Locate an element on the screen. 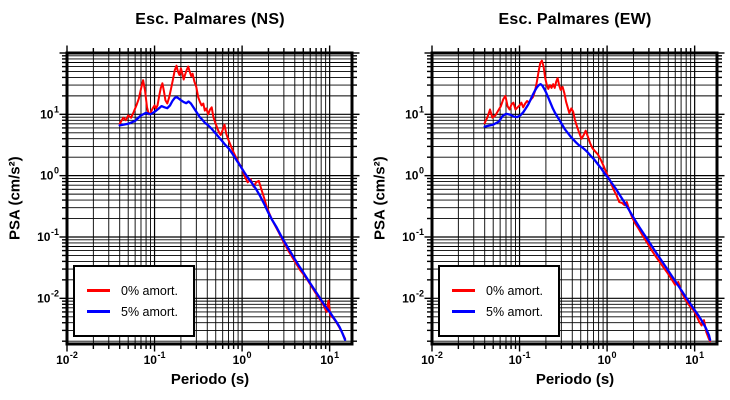  chart-title-ew: Esc. Palmares (EW) is located at coordinates (575, 19).